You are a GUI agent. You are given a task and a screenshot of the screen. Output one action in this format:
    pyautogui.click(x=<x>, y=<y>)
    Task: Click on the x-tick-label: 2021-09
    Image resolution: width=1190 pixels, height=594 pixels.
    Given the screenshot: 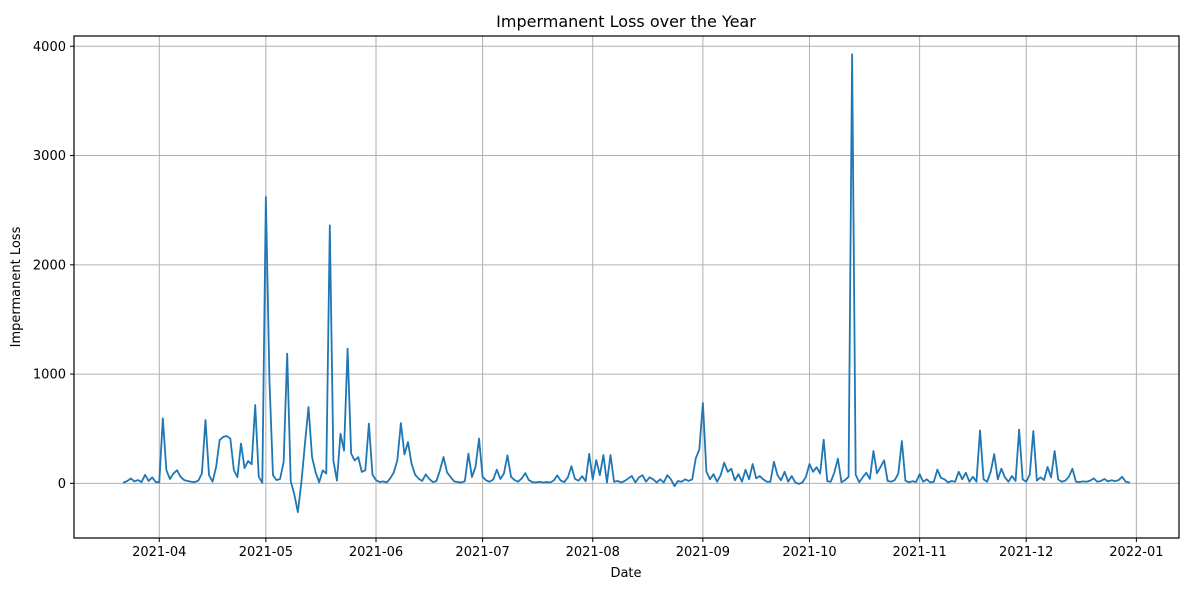 What is the action you would take?
    pyautogui.click(x=703, y=552)
    